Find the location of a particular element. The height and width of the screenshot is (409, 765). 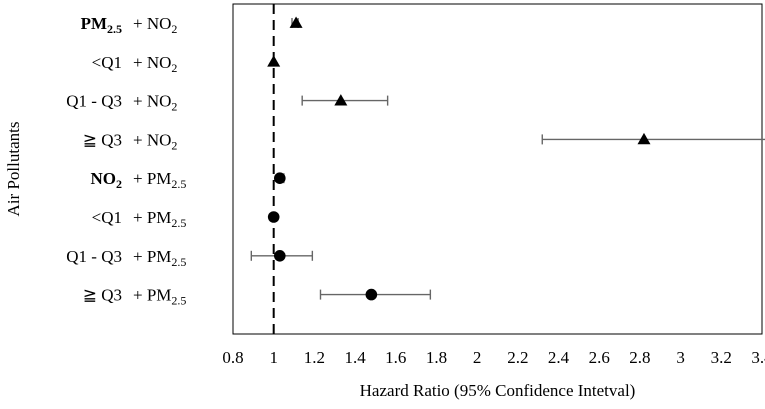

row-label-main: NO2 is located at coordinates (107, 180).